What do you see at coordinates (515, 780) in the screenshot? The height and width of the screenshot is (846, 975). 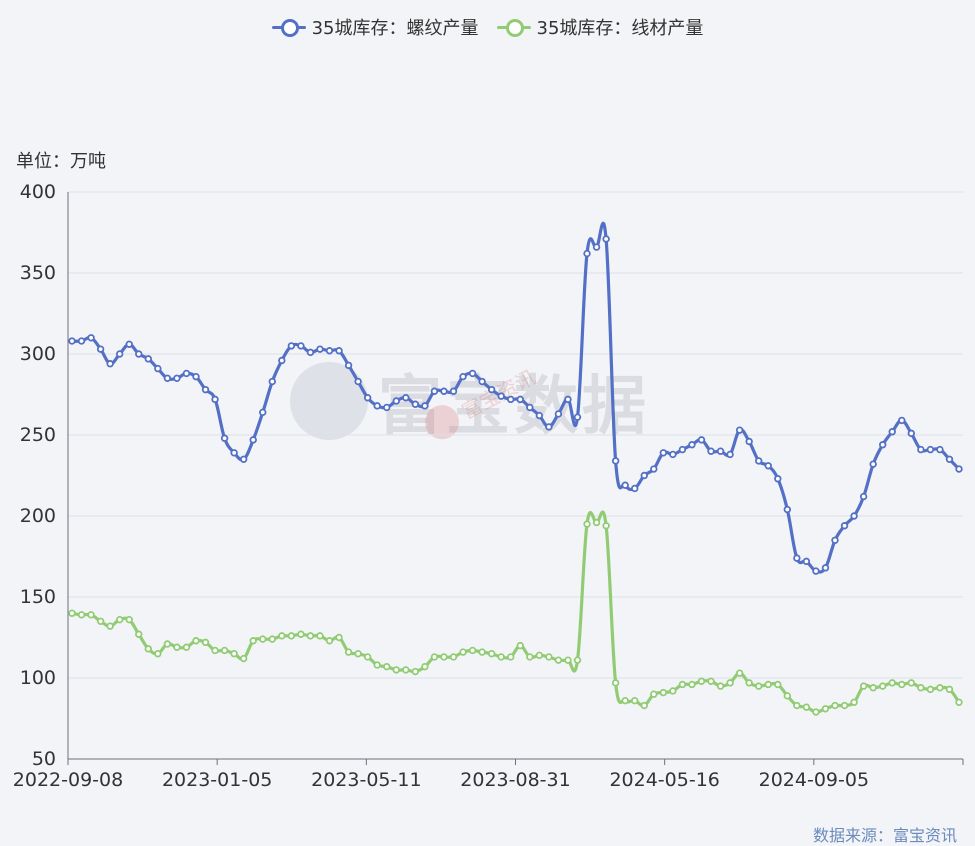 I see `x-tick-label: 2023-08-31` at bounding box center [515, 780].